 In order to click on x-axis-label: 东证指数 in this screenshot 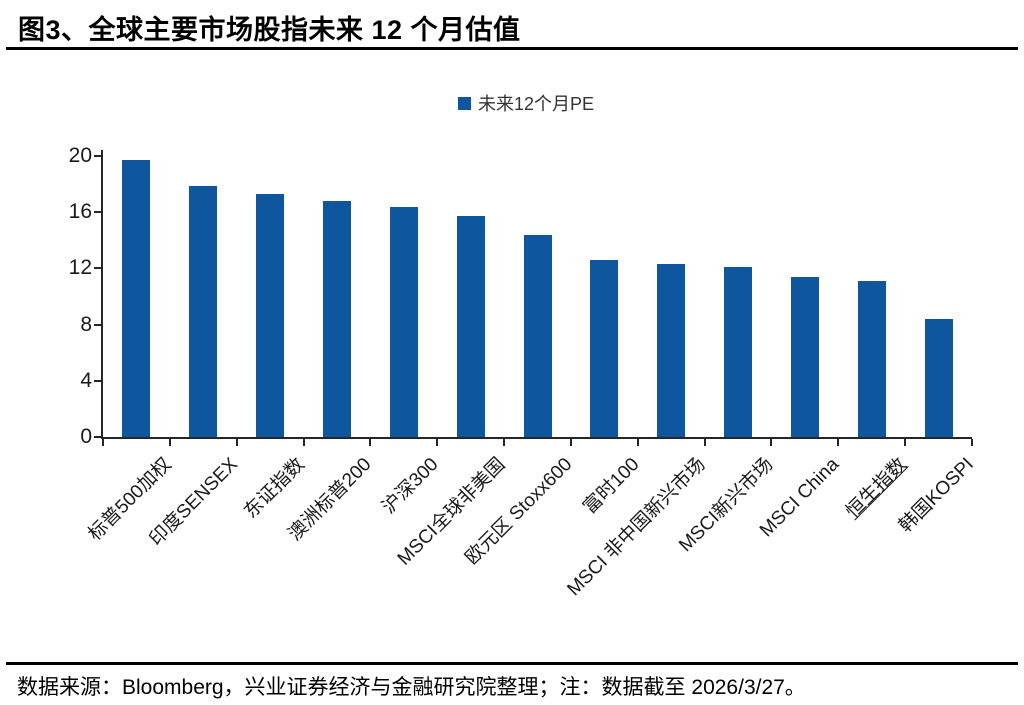, I will do `click(274, 488)`.